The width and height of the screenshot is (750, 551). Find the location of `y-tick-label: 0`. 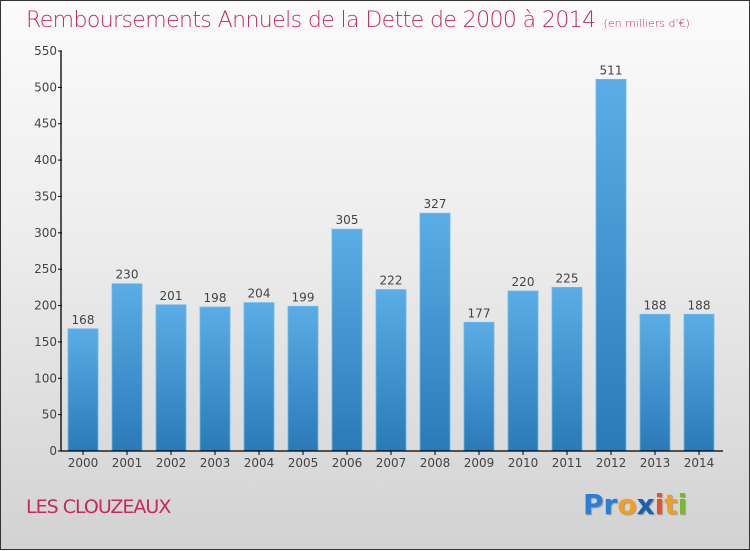

y-tick-label: 0 is located at coordinates (53, 451).